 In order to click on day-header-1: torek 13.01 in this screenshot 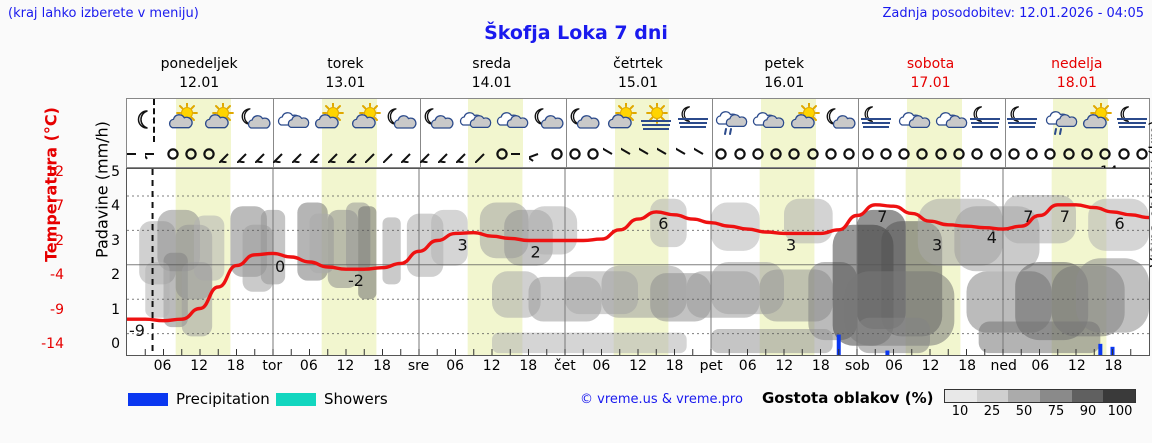, I will do `click(345, 75)`.